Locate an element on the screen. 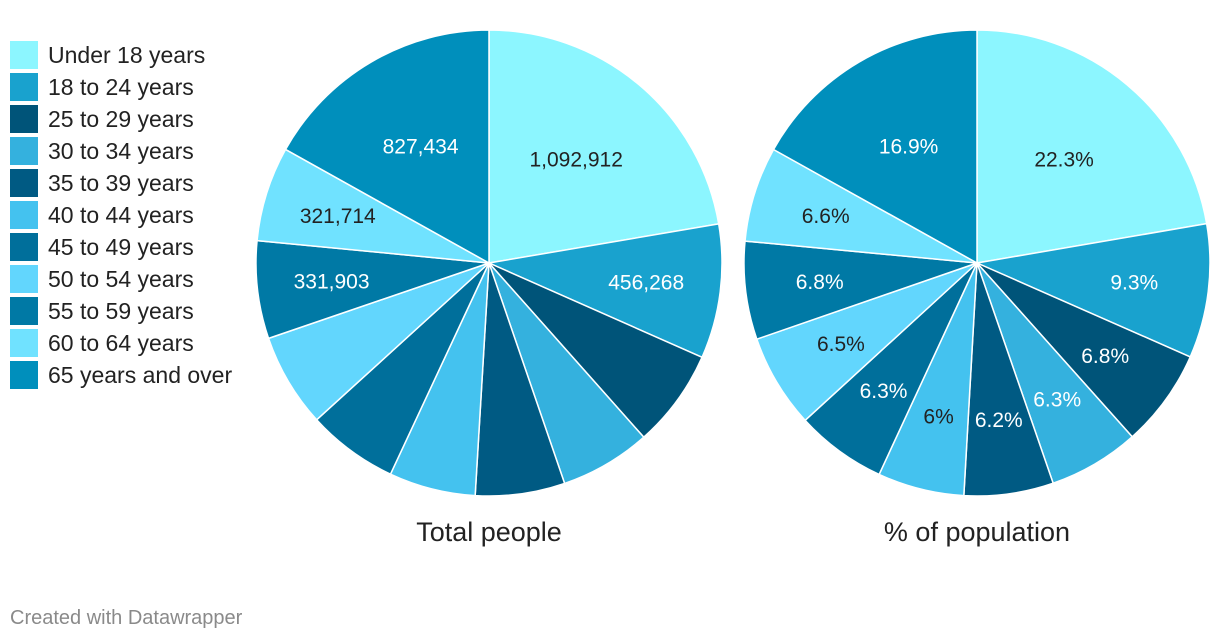 This screenshot has width=1220, height=644. footer-credit: Created with Datawrapper is located at coordinates (126, 618).